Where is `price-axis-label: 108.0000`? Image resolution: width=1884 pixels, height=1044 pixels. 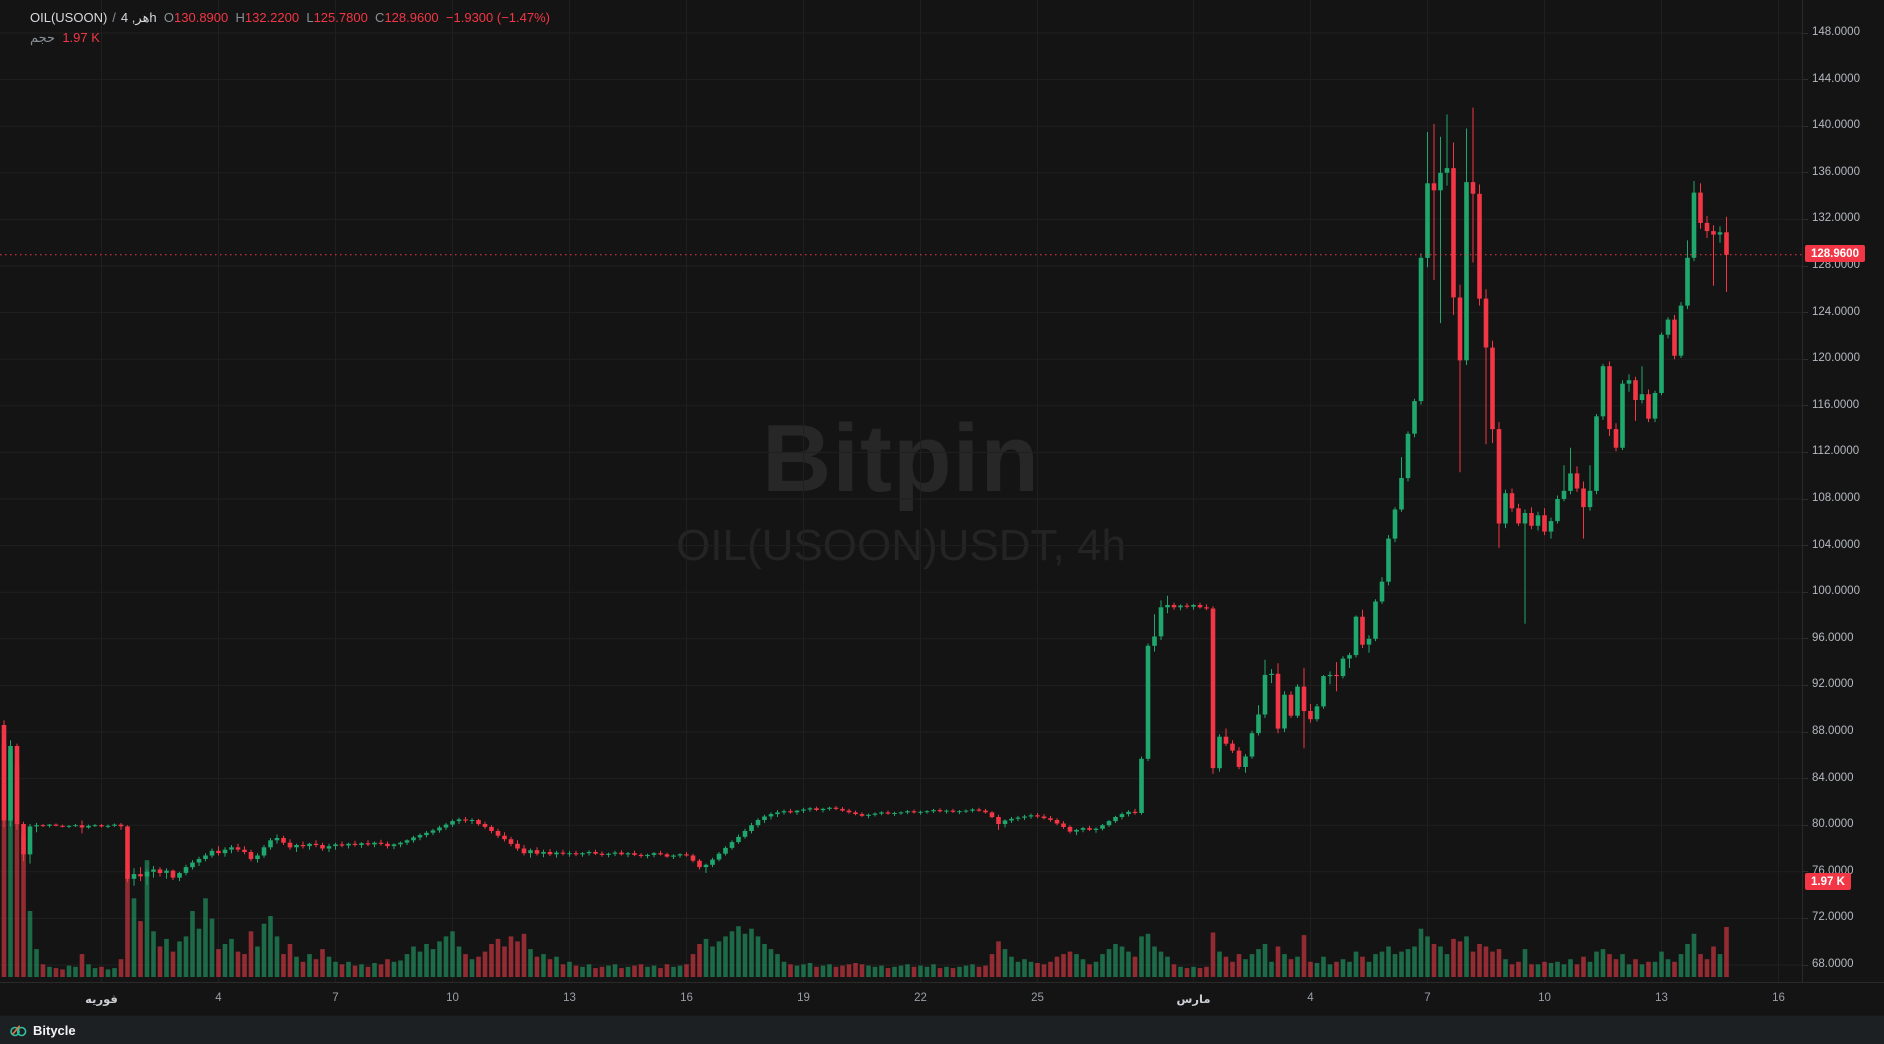 price-axis-label: 108.0000 is located at coordinates (1836, 498).